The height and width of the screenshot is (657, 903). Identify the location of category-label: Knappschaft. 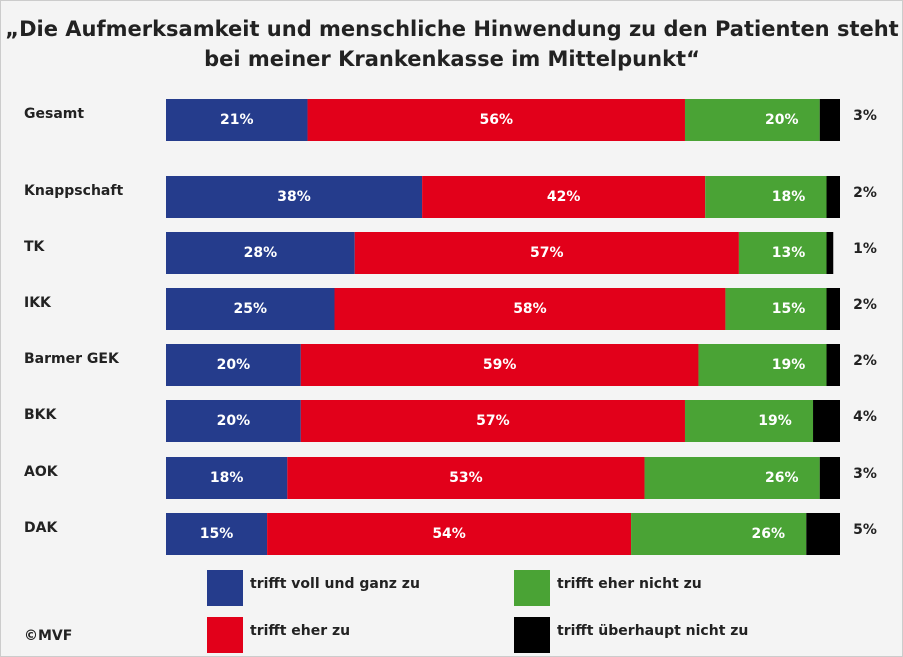
(73, 191).